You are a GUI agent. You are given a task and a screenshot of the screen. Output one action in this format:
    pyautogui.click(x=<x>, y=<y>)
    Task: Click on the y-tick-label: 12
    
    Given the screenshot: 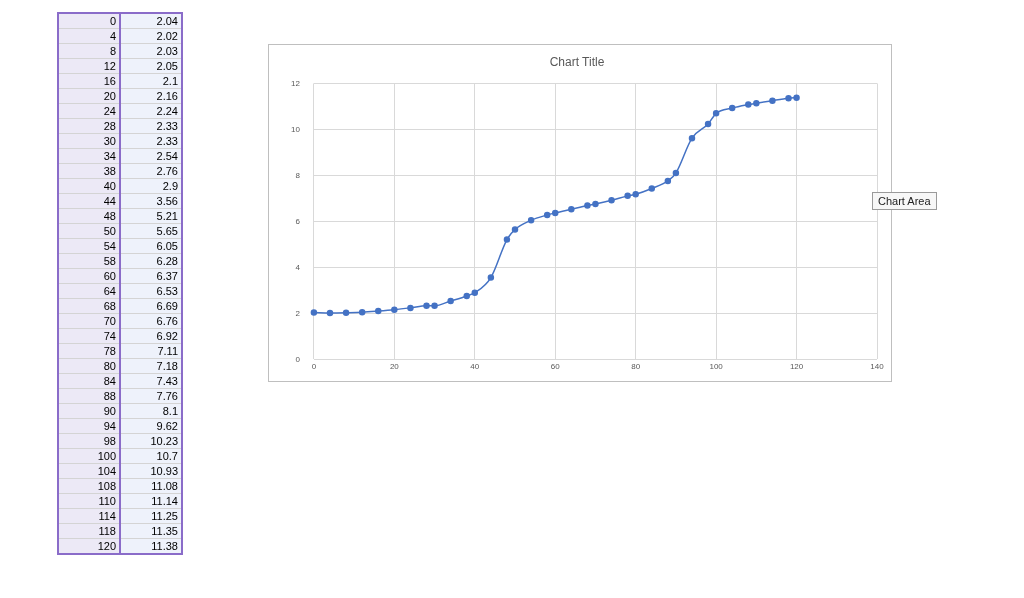 What is the action you would take?
    pyautogui.click(x=295, y=83)
    